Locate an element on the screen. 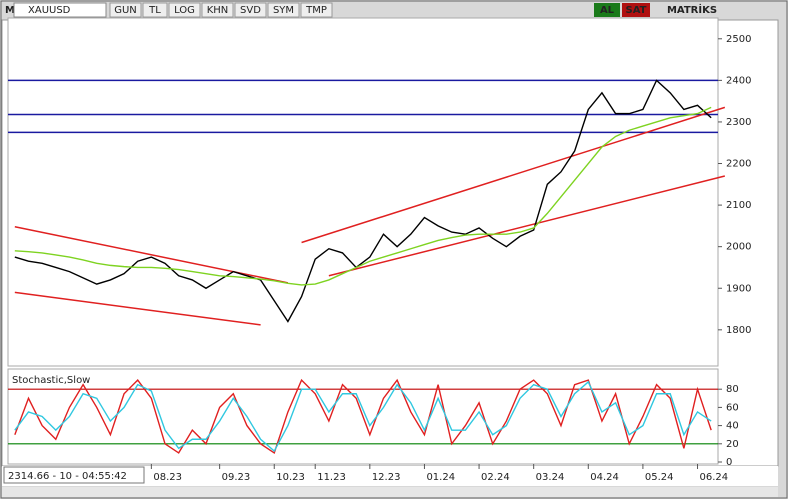  toolbar-button-label: GUN is located at coordinates (125, 10).